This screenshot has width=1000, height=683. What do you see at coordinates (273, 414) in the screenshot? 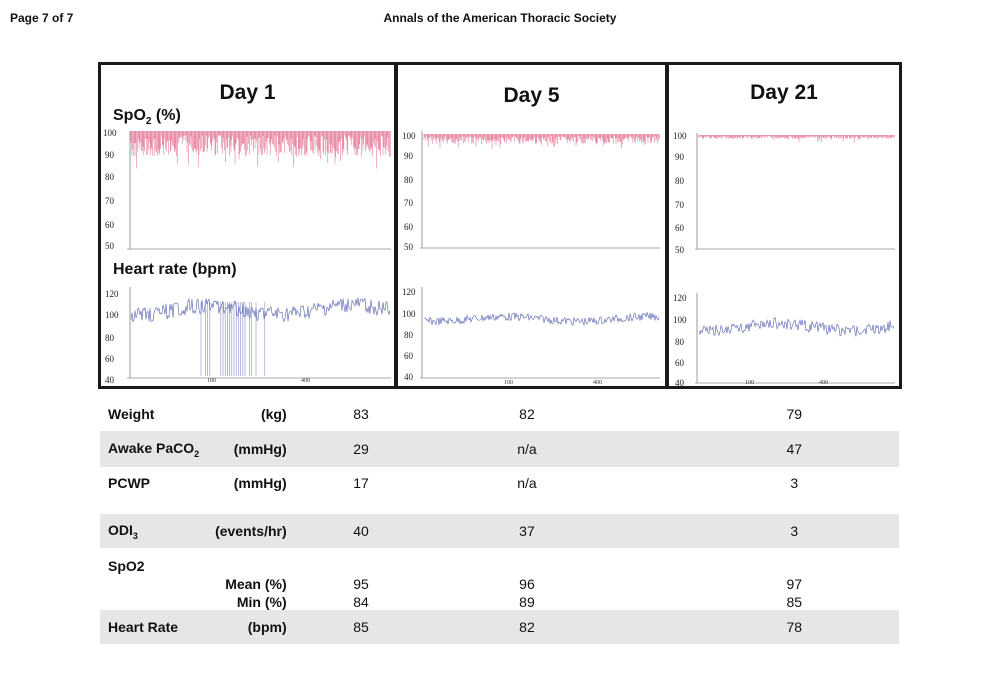
I see `row-unit: (kg)` at bounding box center [273, 414].